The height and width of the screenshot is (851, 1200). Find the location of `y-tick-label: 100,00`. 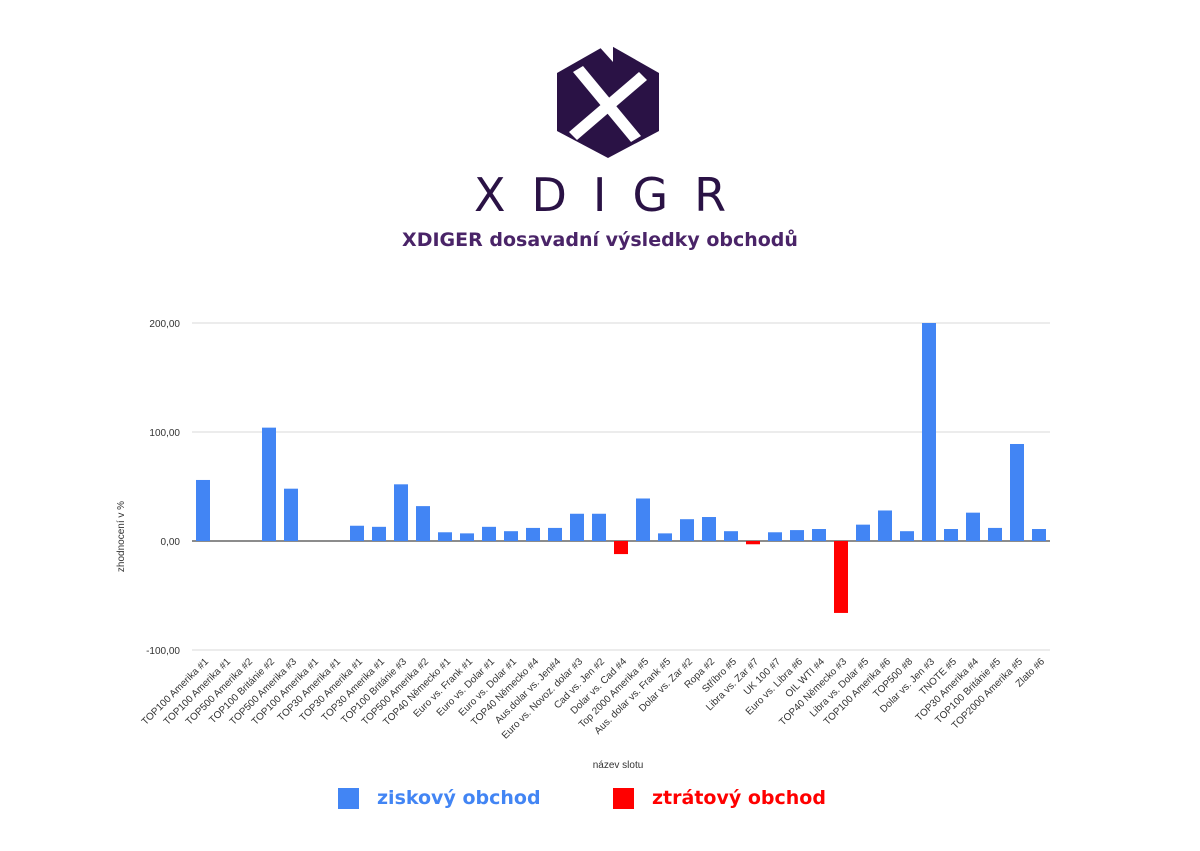

y-tick-label: 100,00 is located at coordinates (164, 433).